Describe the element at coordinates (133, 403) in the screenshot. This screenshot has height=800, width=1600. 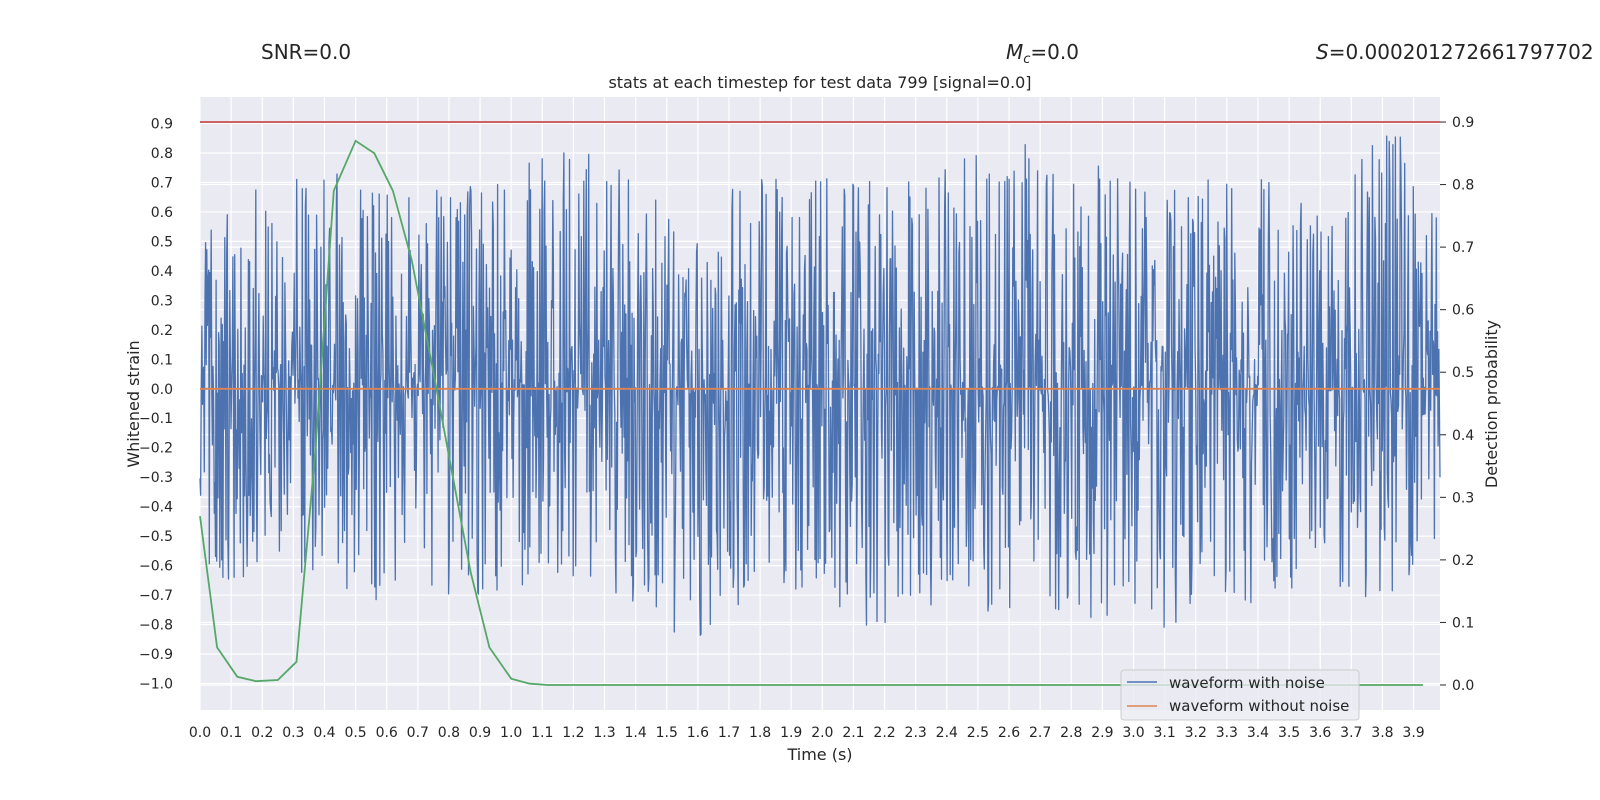
I see `y-axis-label: Whitened strain` at that location.